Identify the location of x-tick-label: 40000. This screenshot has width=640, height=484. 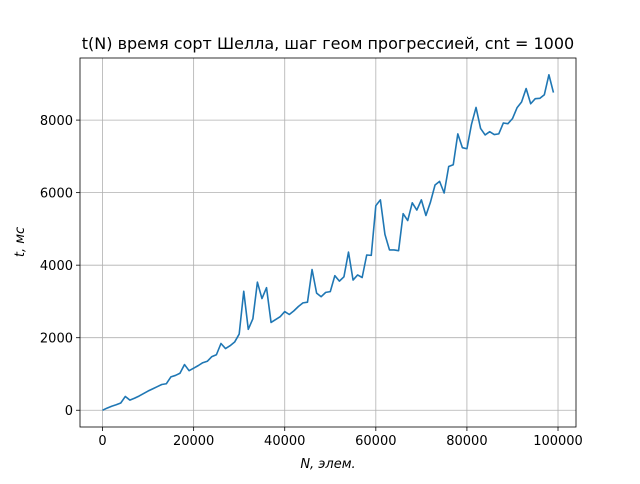
(284, 441).